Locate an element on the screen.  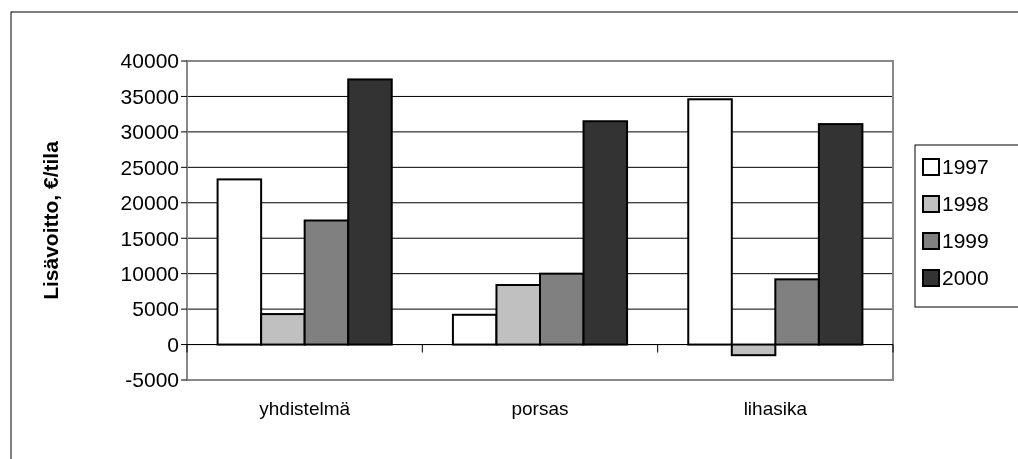
legend-label: 1998 is located at coordinates (965, 204).